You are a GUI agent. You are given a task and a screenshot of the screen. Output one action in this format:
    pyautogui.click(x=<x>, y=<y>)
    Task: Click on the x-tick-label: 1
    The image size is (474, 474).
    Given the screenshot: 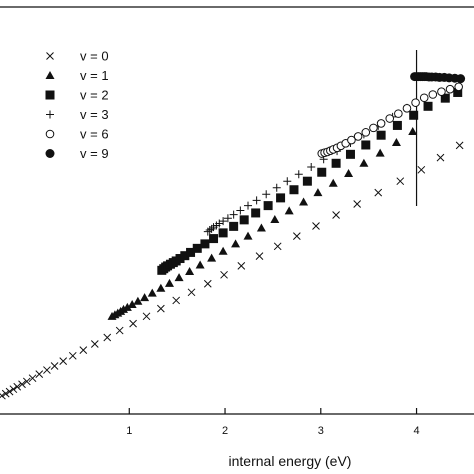 What is the action you would take?
    pyautogui.click(x=129, y=431)
    